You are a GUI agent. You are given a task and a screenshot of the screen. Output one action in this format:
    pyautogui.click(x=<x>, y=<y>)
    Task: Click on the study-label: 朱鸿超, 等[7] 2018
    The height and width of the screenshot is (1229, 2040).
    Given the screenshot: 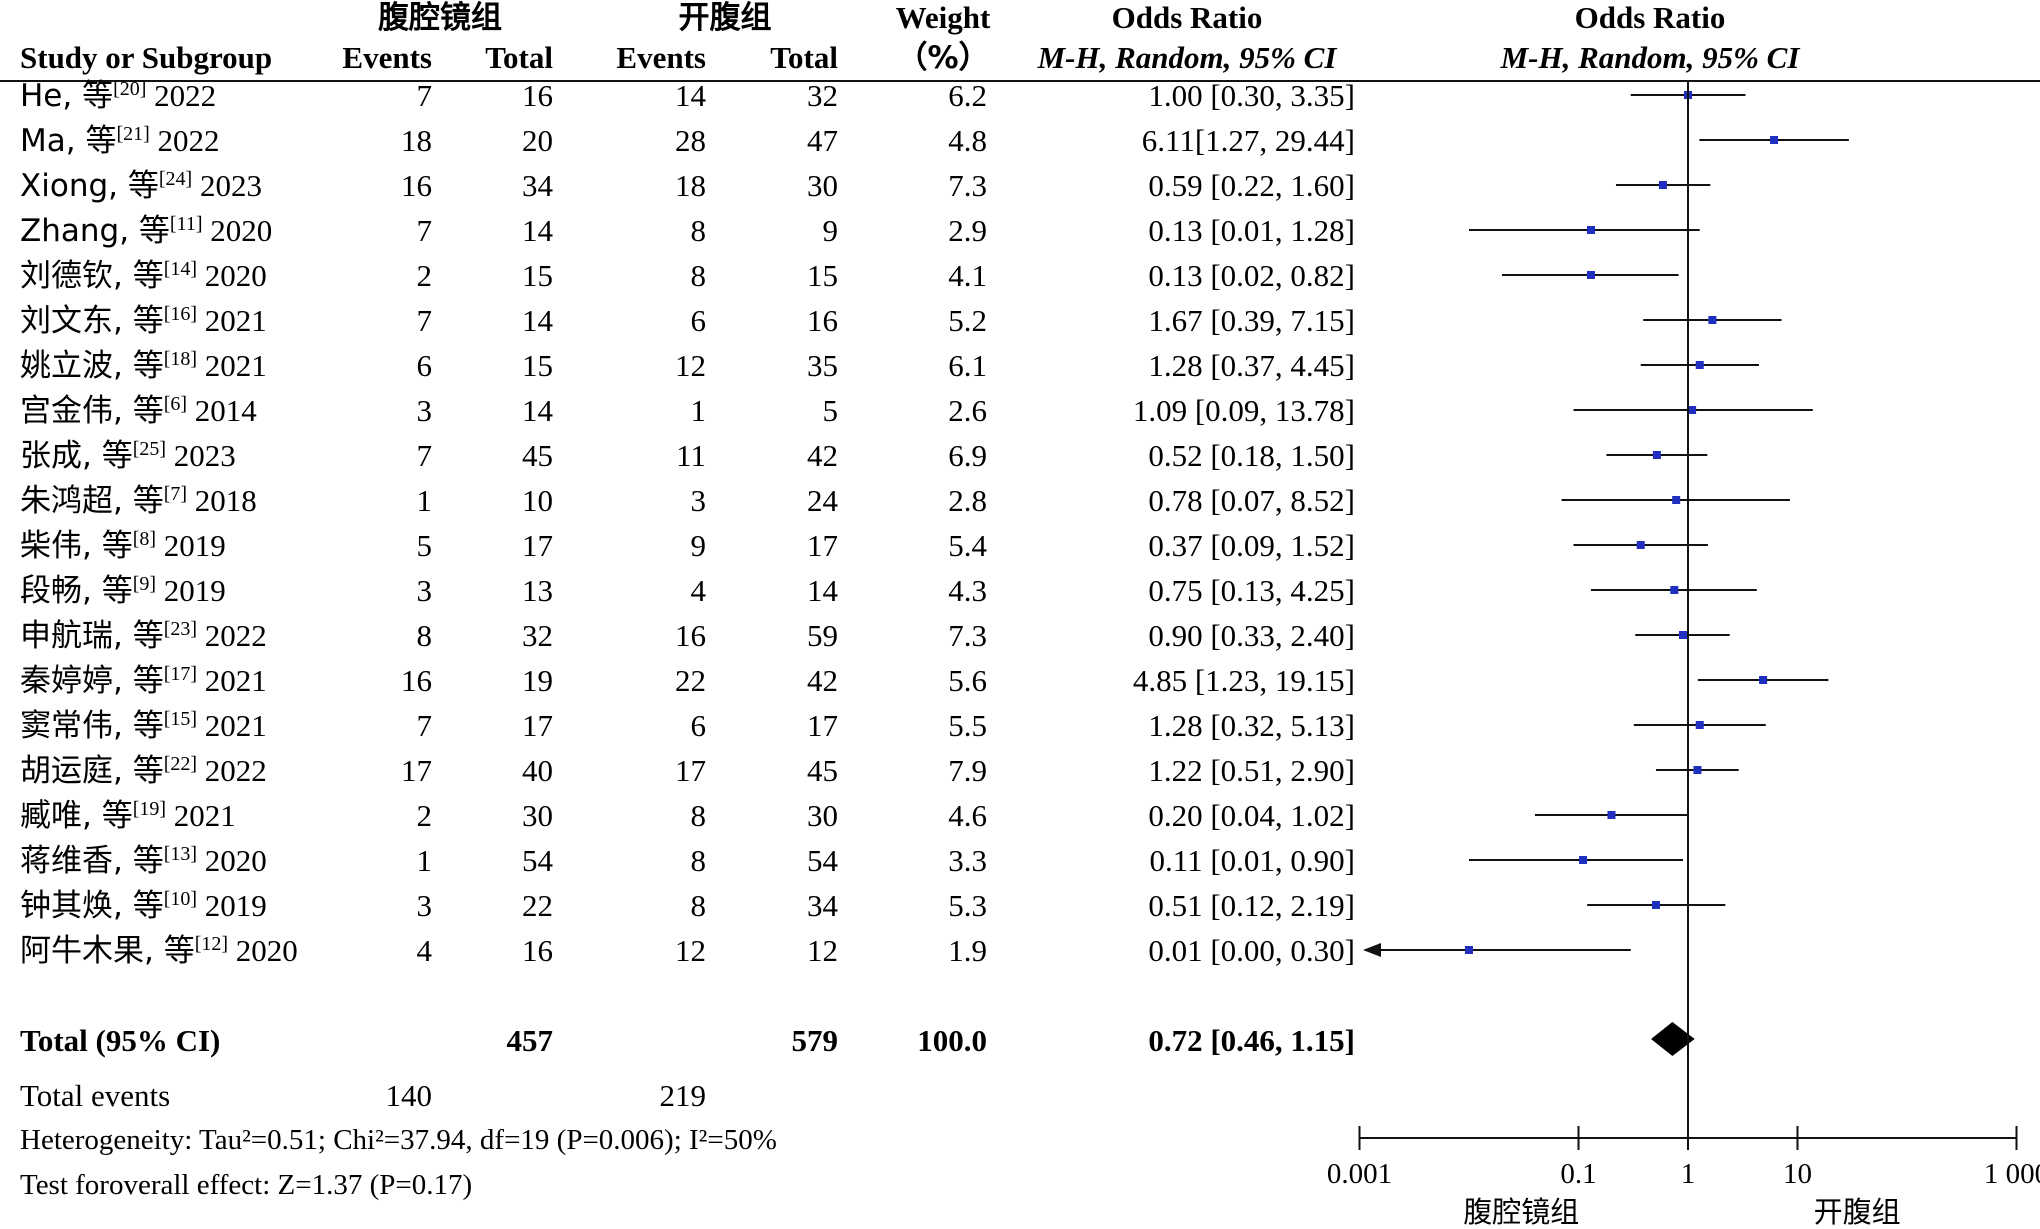 What is the action you would take?
    pyautogui.click(x=138, y=501)
    